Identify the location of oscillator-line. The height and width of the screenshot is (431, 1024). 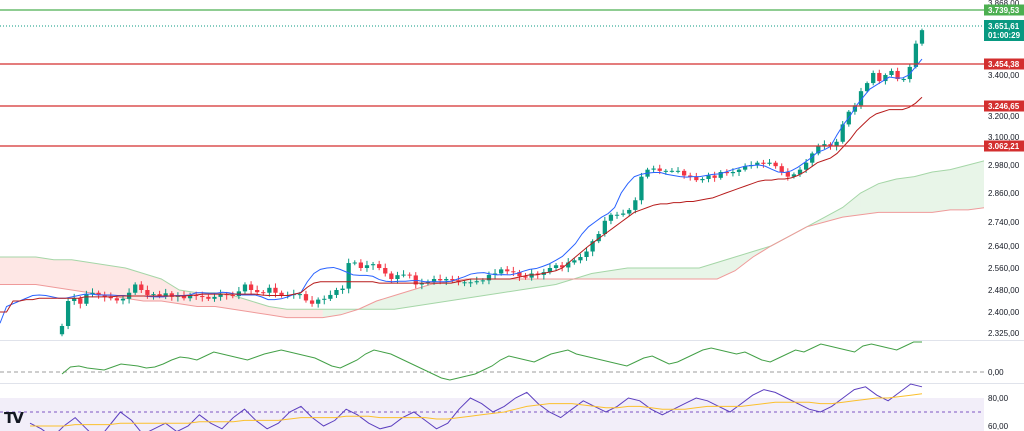
(491, 361).